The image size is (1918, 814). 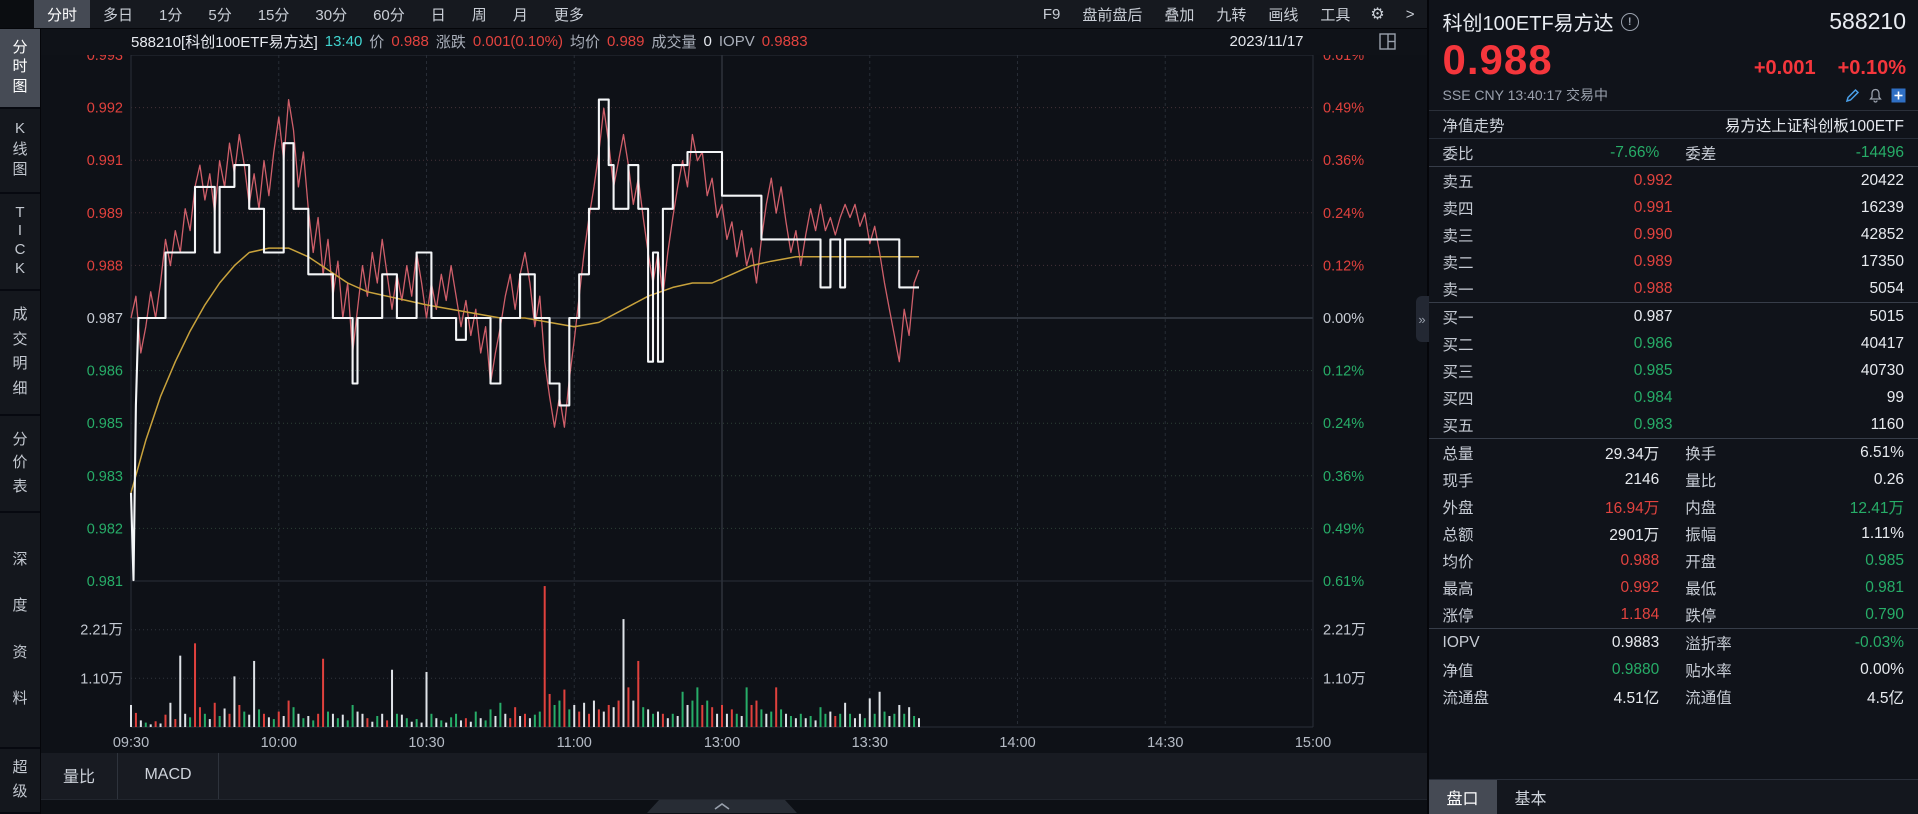 What do you see at coordinates (1673, 208) in the screenshot?
I see `ask-row-4: 卖四 0.991 16239` at bounding box center [1673, 208].